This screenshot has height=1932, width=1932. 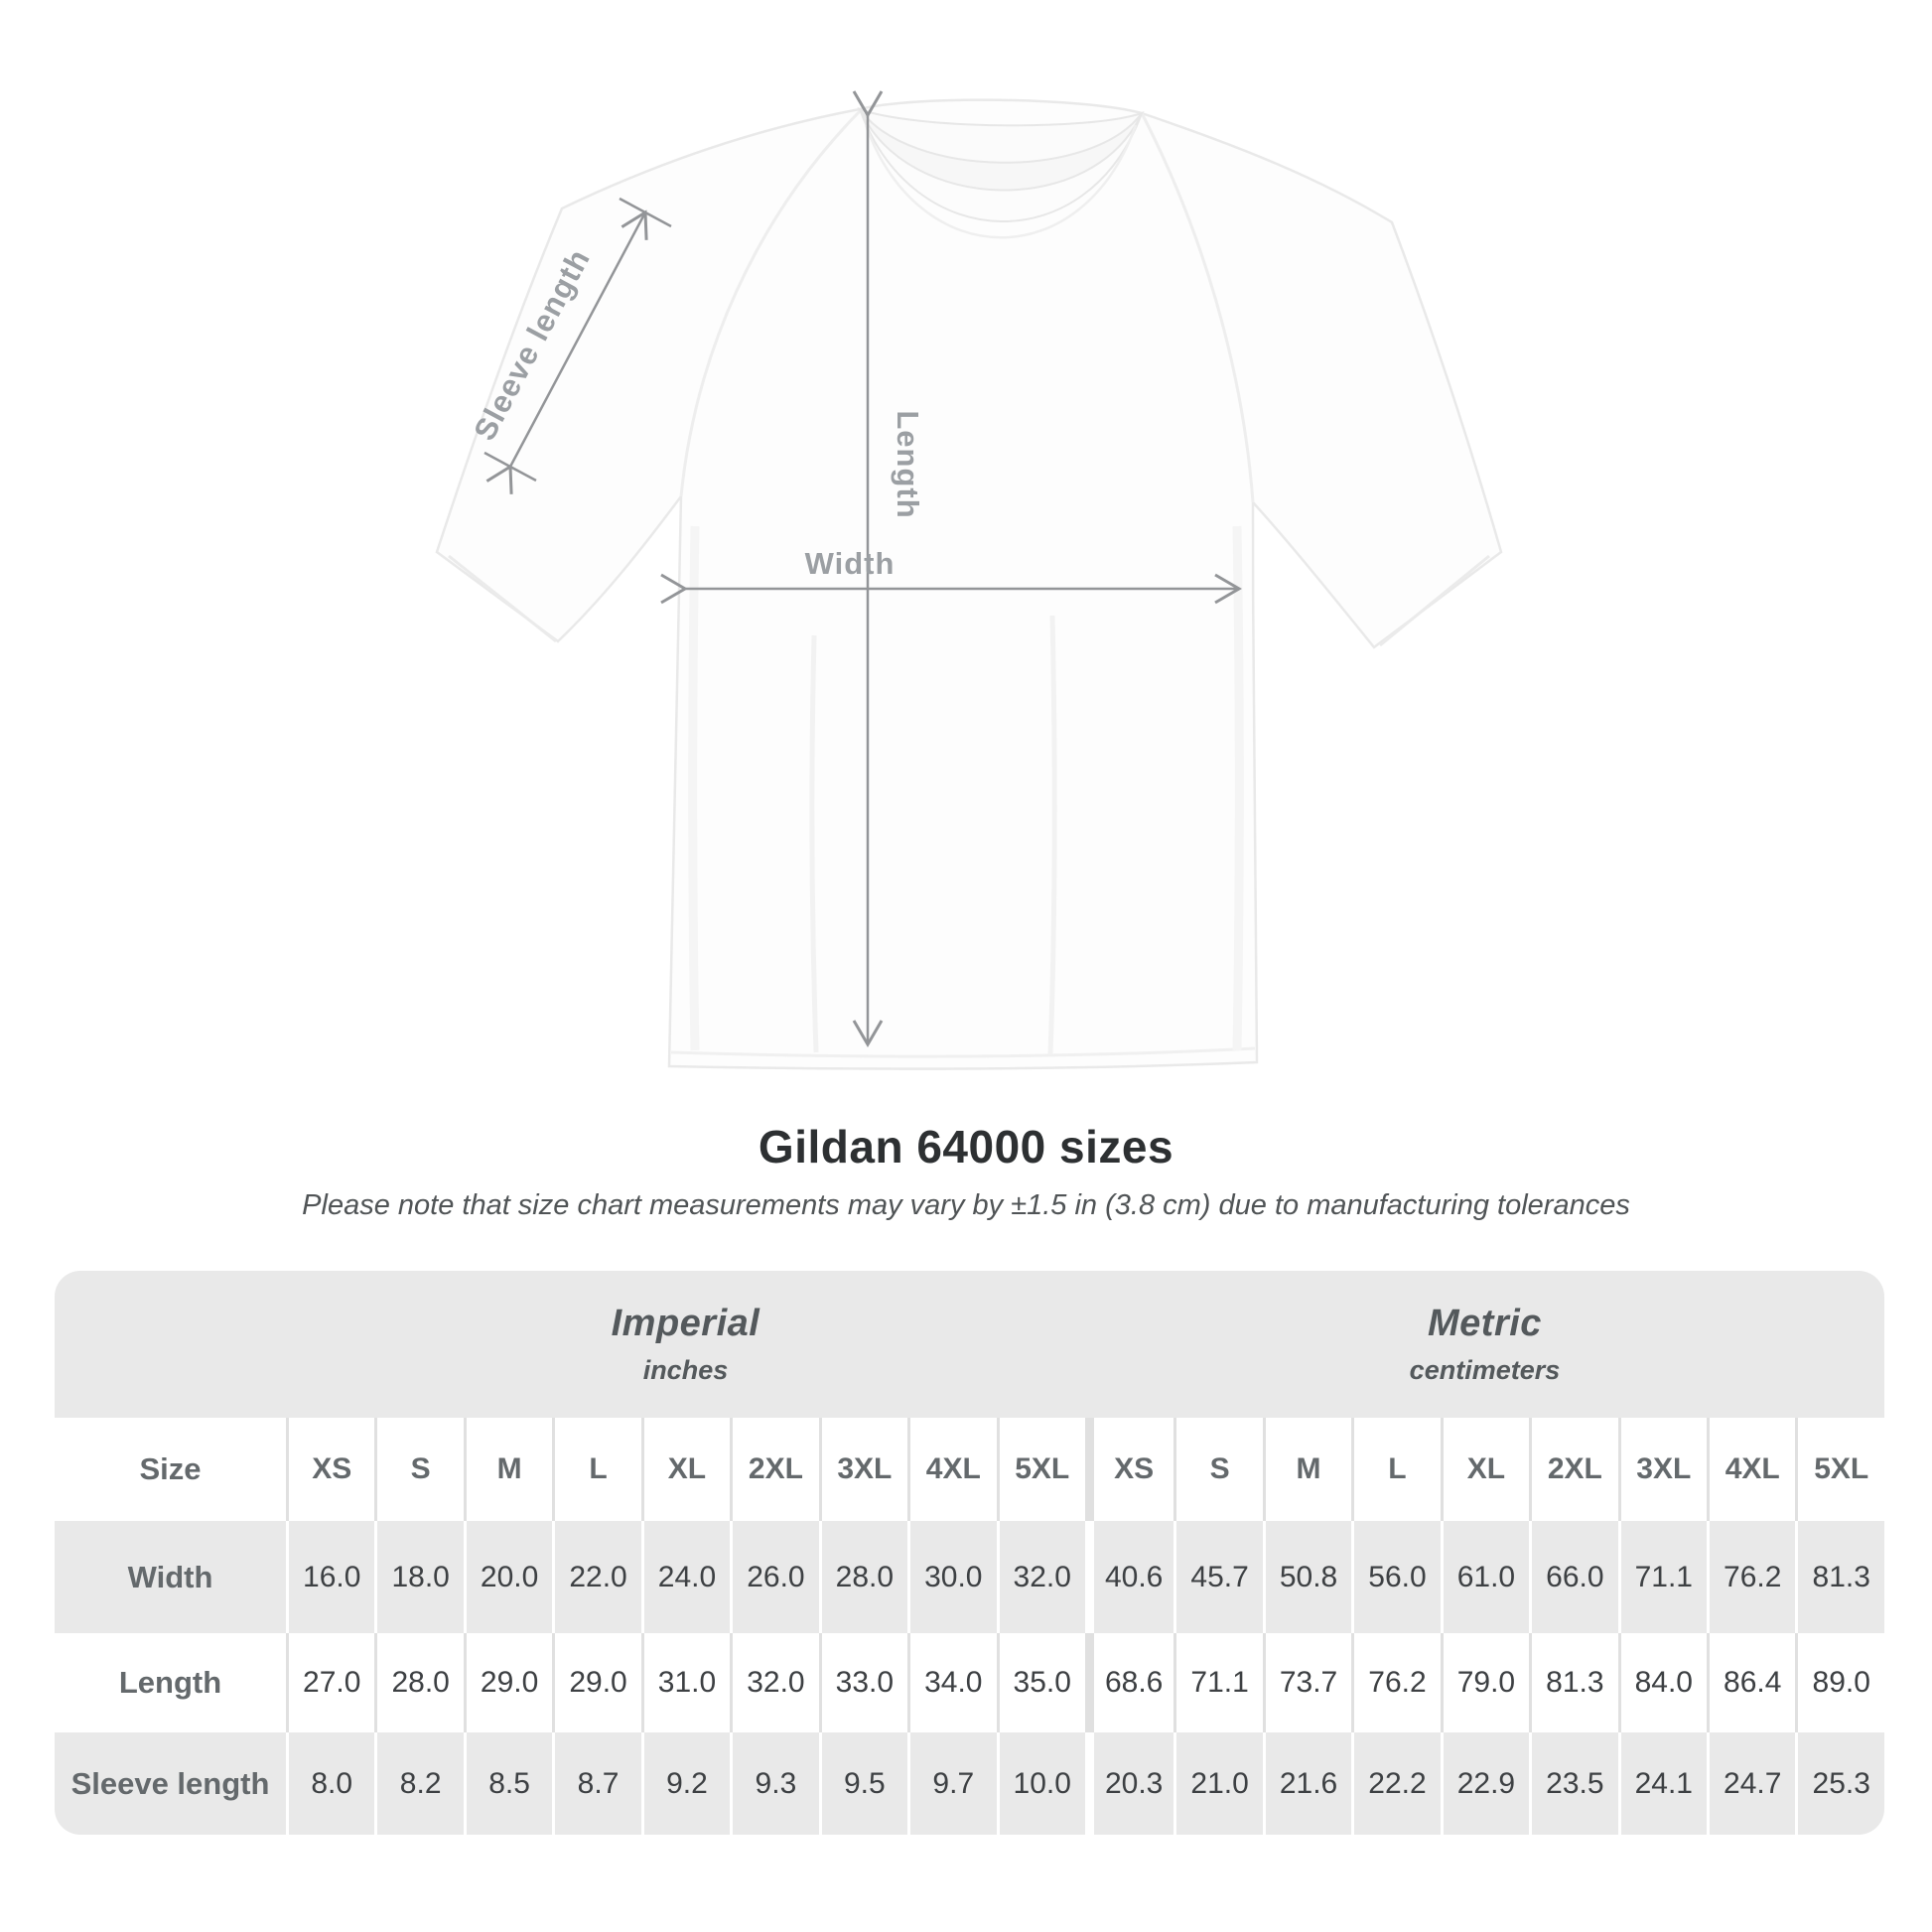 What do you see at coordinates (646, 213) in the screenshot?
I see `sleeve-cap-top` at bounding box center [646, 213].